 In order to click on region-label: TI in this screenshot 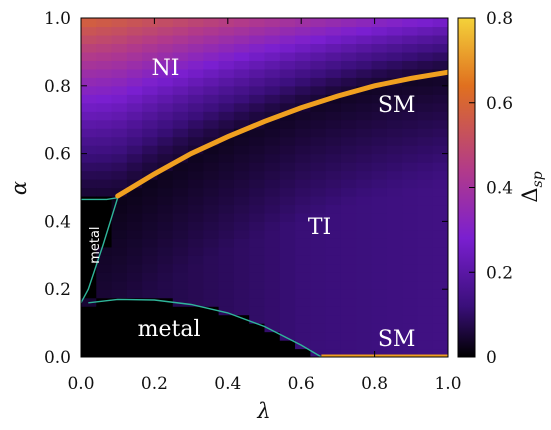, I will do `click(319, 227)`.